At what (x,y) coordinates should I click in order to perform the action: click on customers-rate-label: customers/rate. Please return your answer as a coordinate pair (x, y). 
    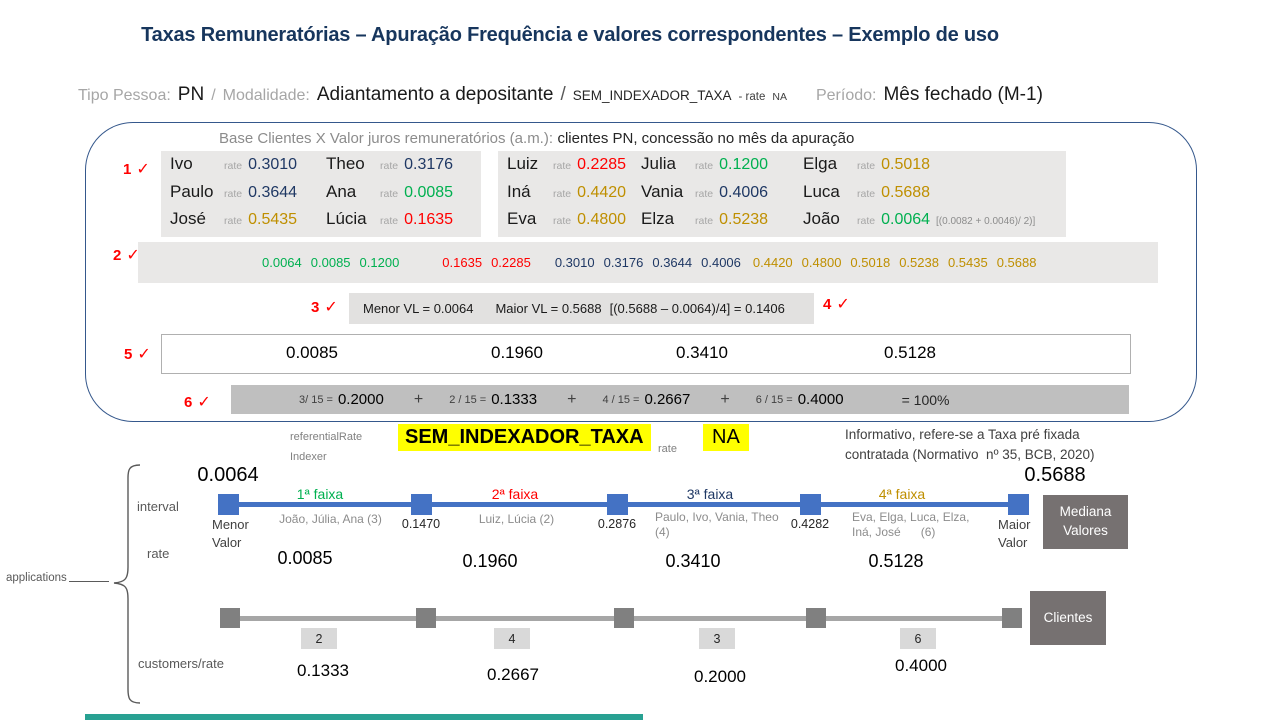
    Looking at the image, I should click on (181, 663).